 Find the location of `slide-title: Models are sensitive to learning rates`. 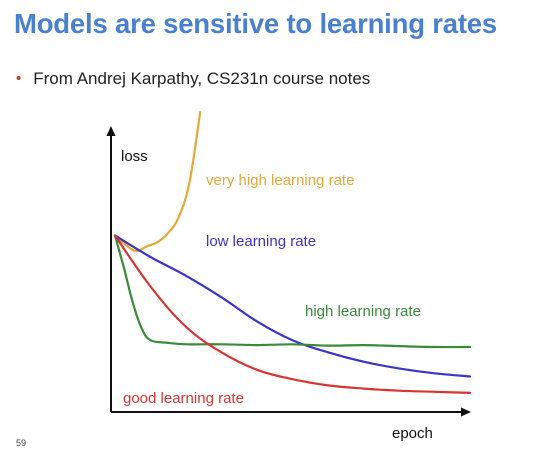

slide-title: Models are sensitive to learning rates is located at coordinates (255, 23).